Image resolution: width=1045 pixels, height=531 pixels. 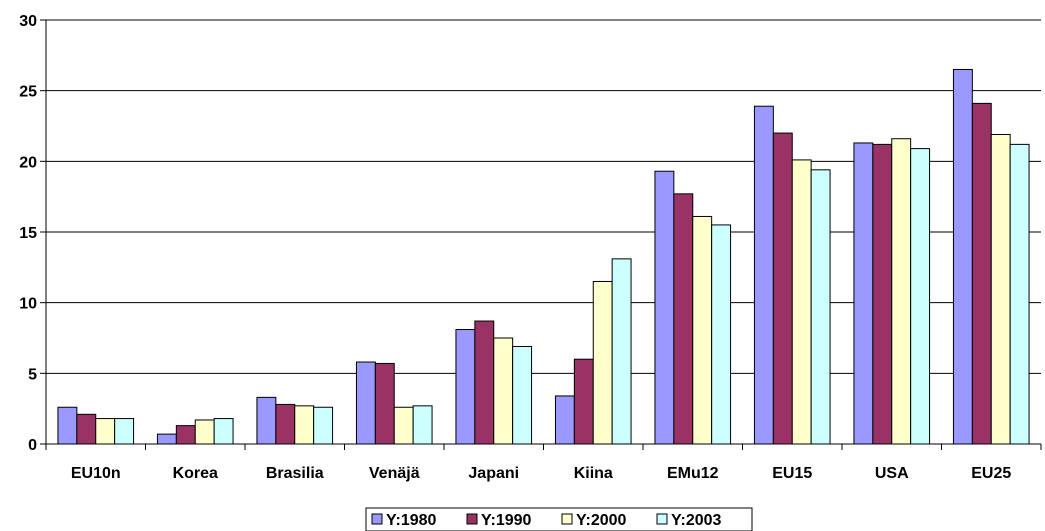 I want to click on y-tick-label: 0, so click(x=32, y=445).